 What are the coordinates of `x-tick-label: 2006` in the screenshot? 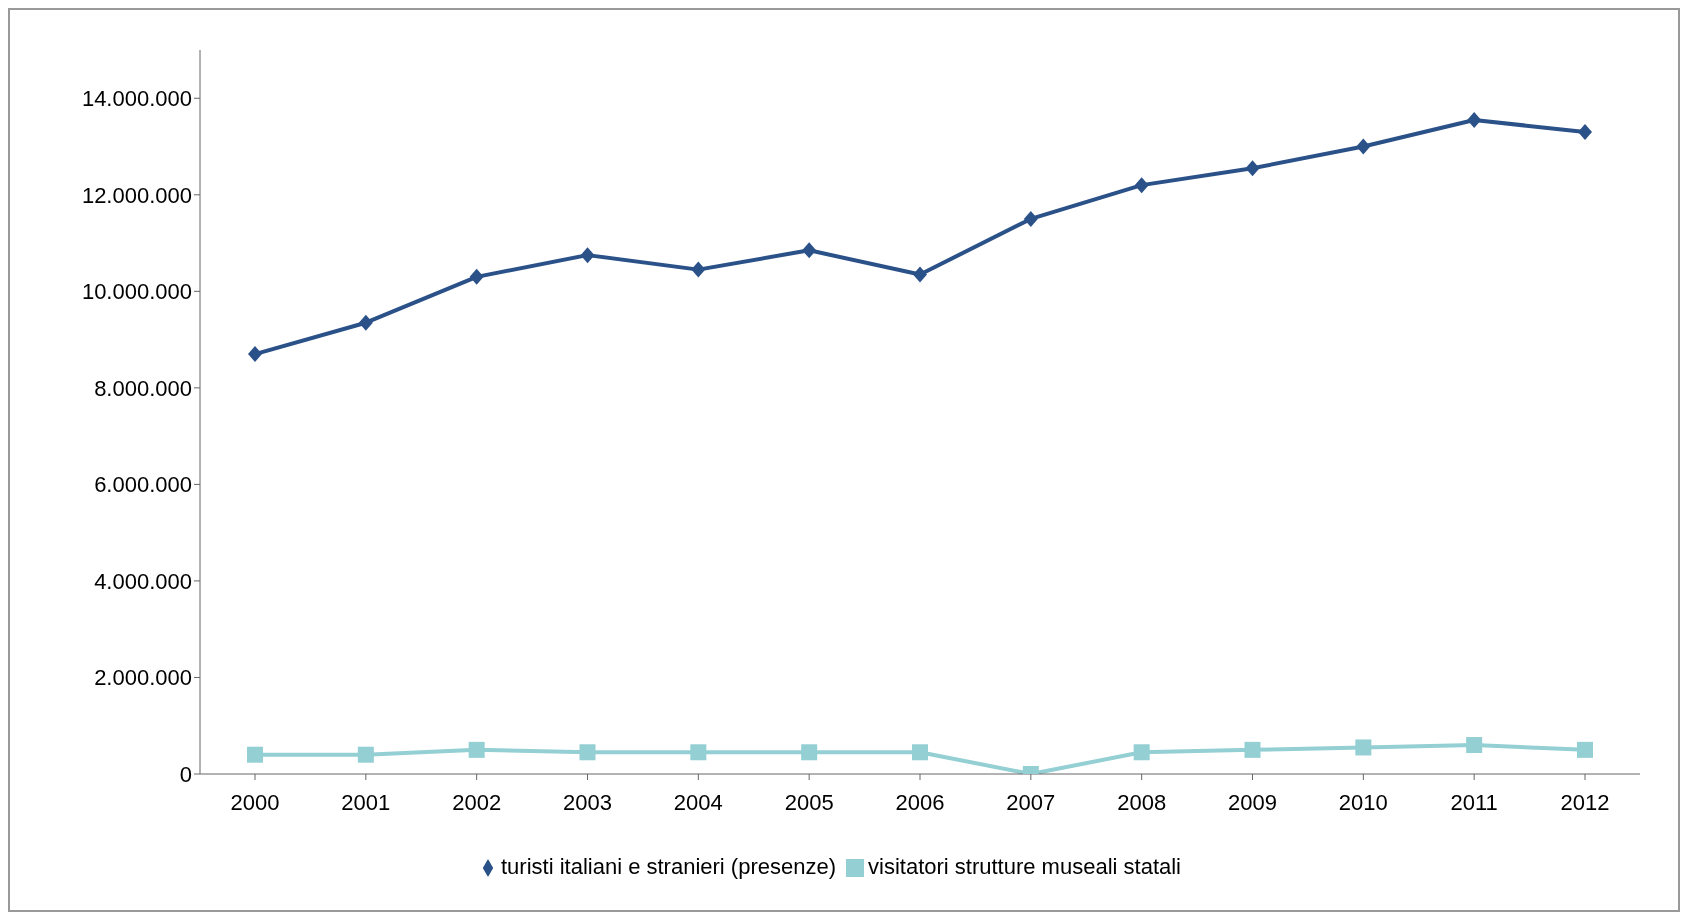 It's located at (920, 802).